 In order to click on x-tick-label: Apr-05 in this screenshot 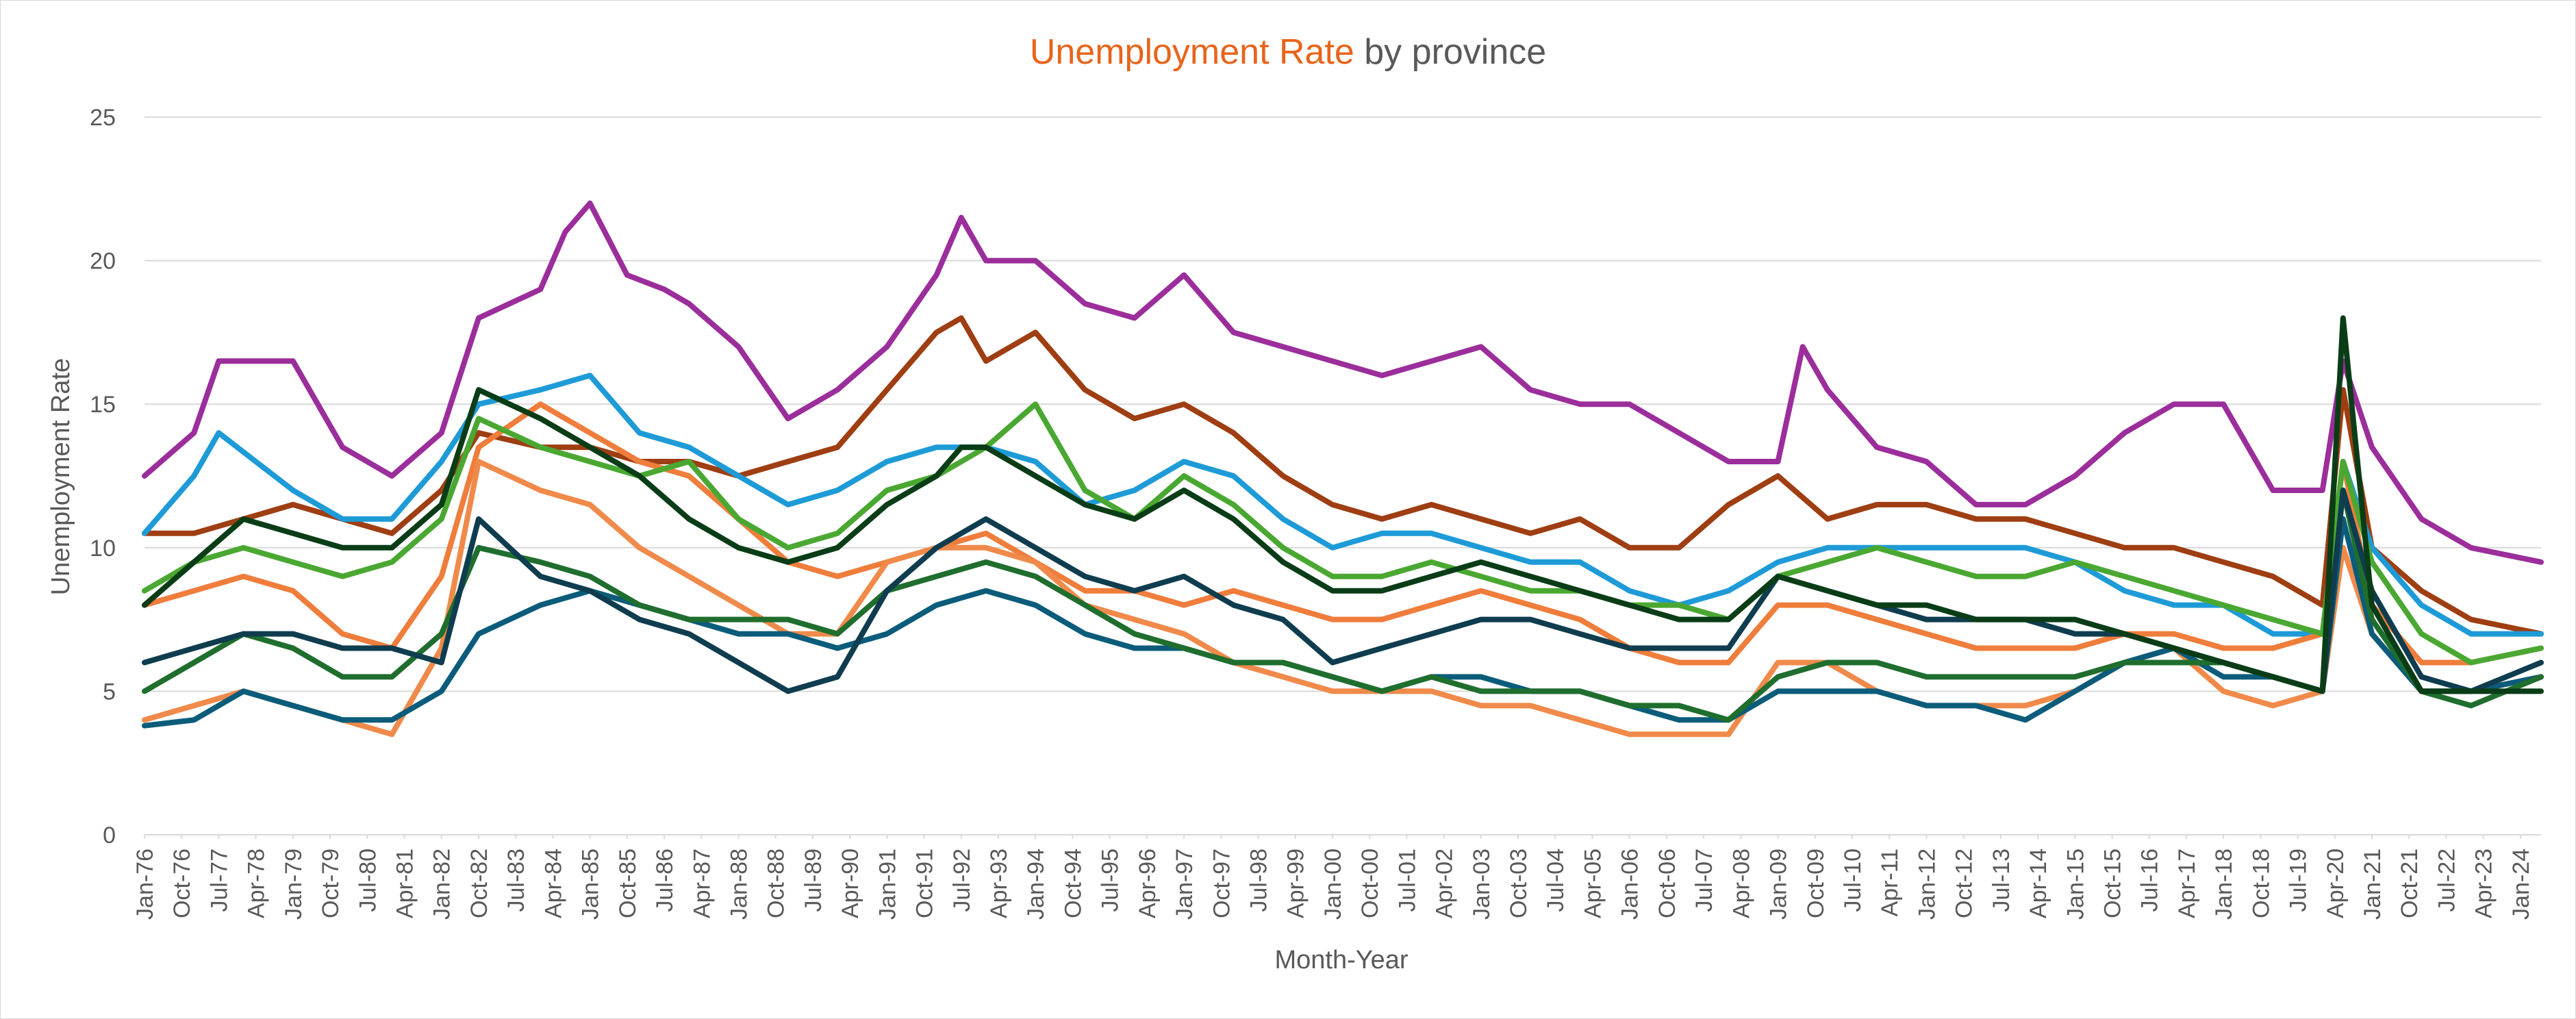, I will do `click(1593, 883)`.